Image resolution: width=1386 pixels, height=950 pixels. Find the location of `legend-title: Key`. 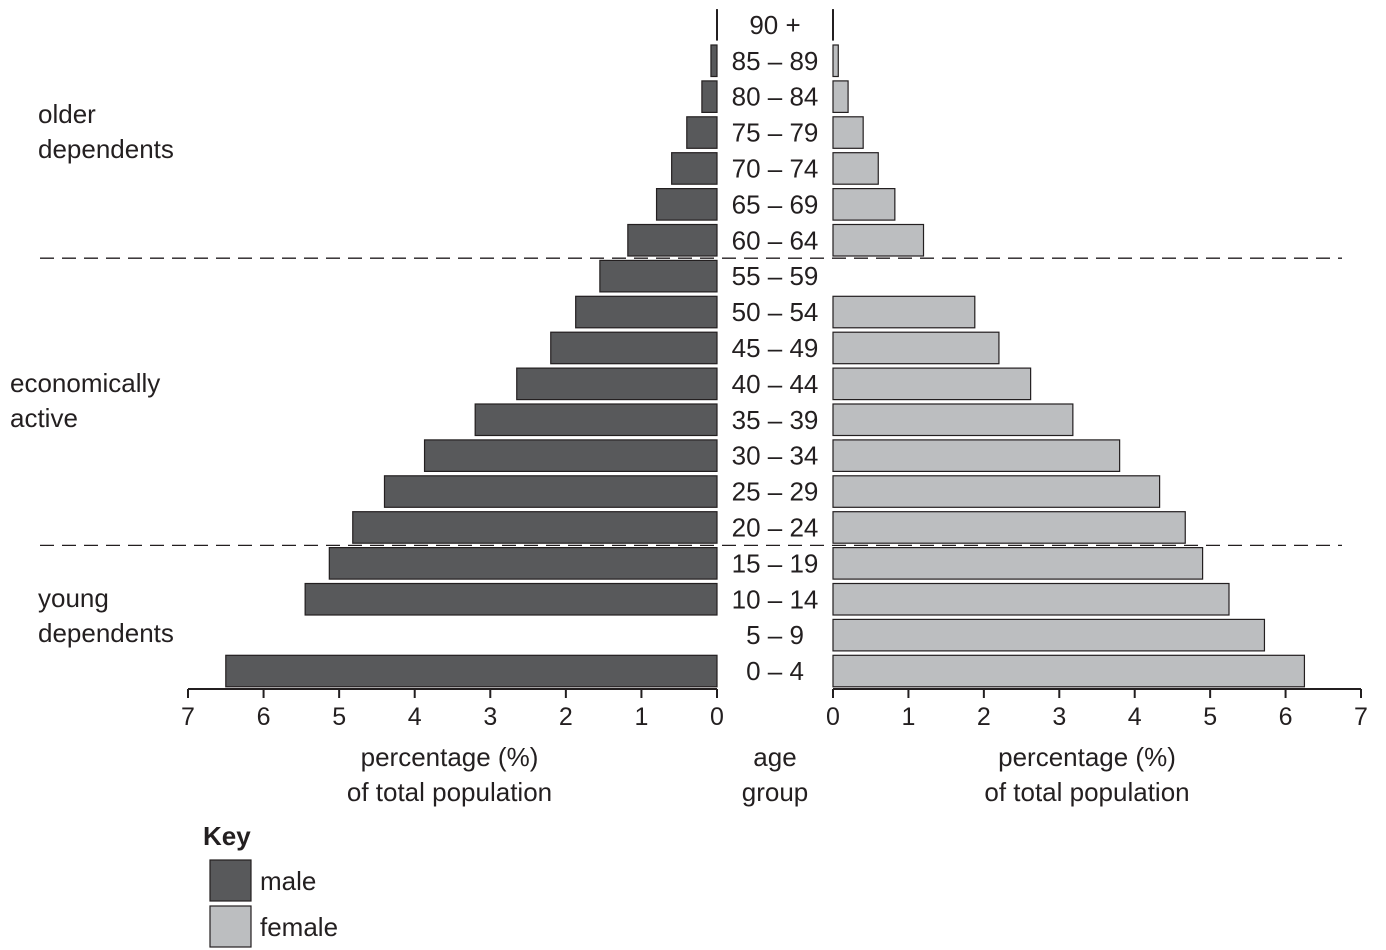

legend-title: Key is located at coordinates (227, 836).